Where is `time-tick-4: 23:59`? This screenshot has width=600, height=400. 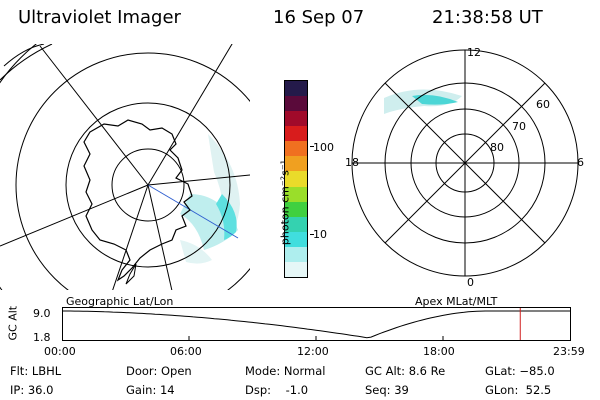
time-tick-4: 23:59 is located at coordinates (569, 351).